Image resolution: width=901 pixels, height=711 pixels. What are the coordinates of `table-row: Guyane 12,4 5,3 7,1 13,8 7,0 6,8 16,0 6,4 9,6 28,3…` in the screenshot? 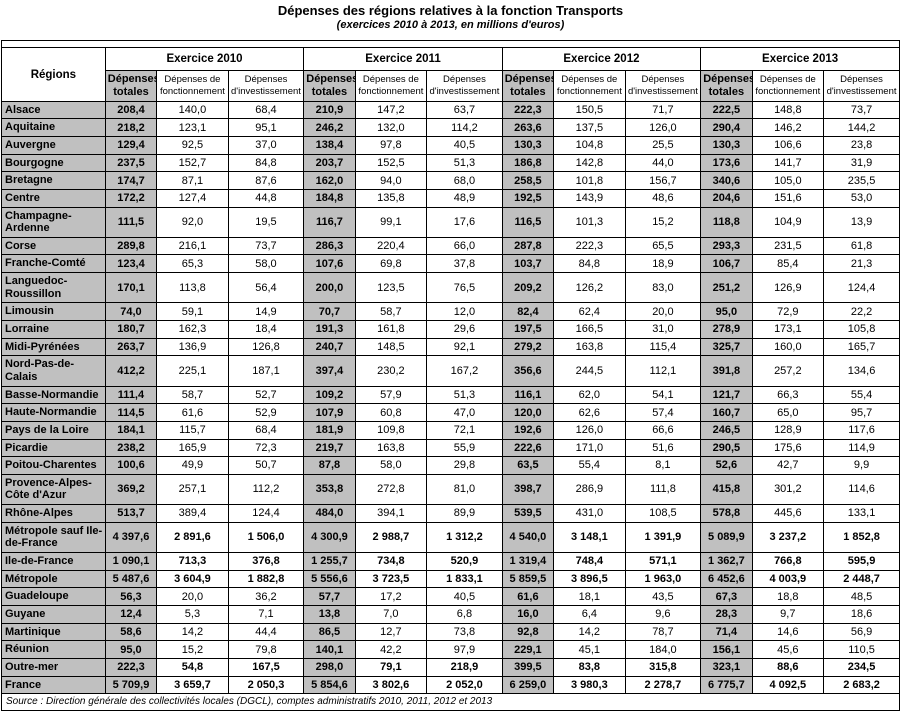 It's located at (450, 614).